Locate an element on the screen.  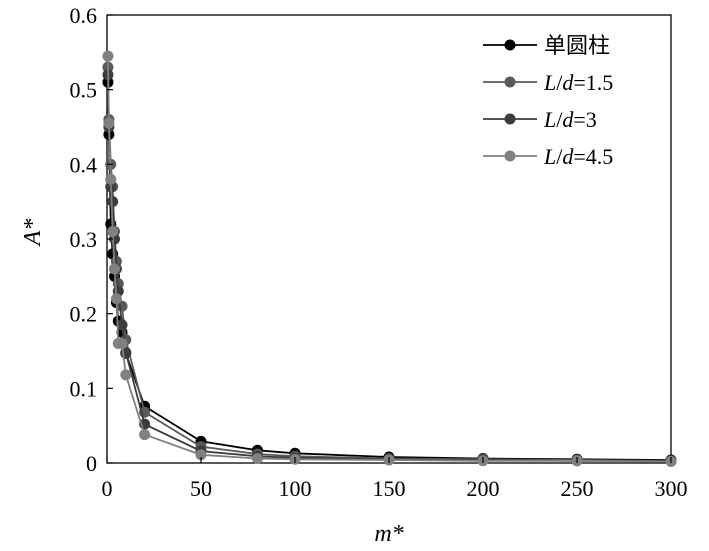
y-tick-label: 0.2 is located at coordinates (84, 314).